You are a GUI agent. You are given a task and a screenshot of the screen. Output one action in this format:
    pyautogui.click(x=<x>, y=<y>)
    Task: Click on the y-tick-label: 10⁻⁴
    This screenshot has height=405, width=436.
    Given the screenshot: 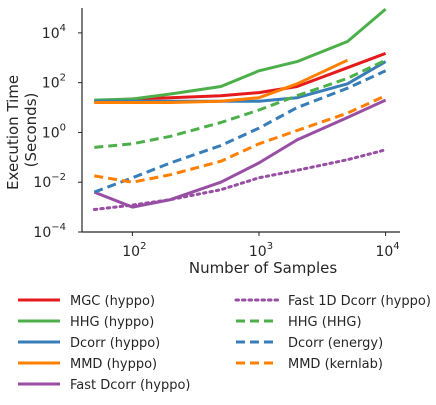 What is the action you would take?
    pyautogui.click(x=49, y=231)
    